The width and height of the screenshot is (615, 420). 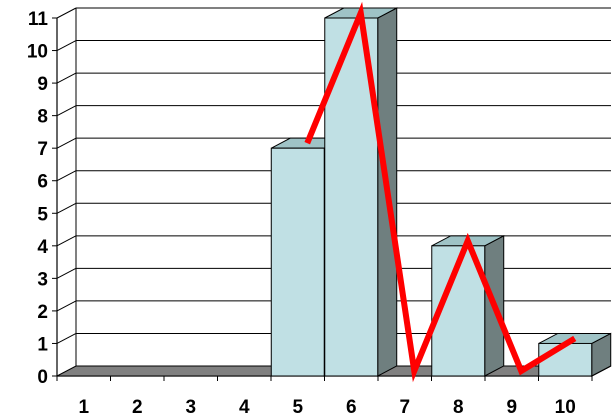 I want to click on x-tick-label: 8, so click(x=458, y=407).